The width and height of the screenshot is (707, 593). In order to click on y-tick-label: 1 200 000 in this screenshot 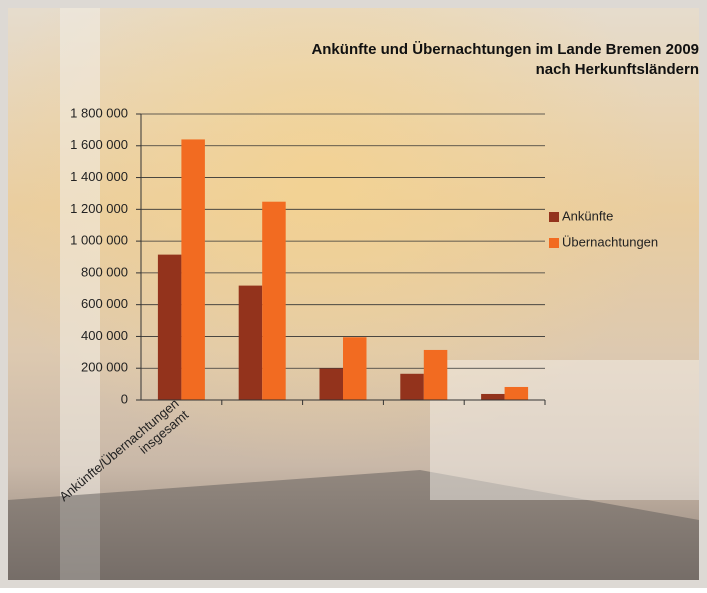, I will do `click(99, 208)`.